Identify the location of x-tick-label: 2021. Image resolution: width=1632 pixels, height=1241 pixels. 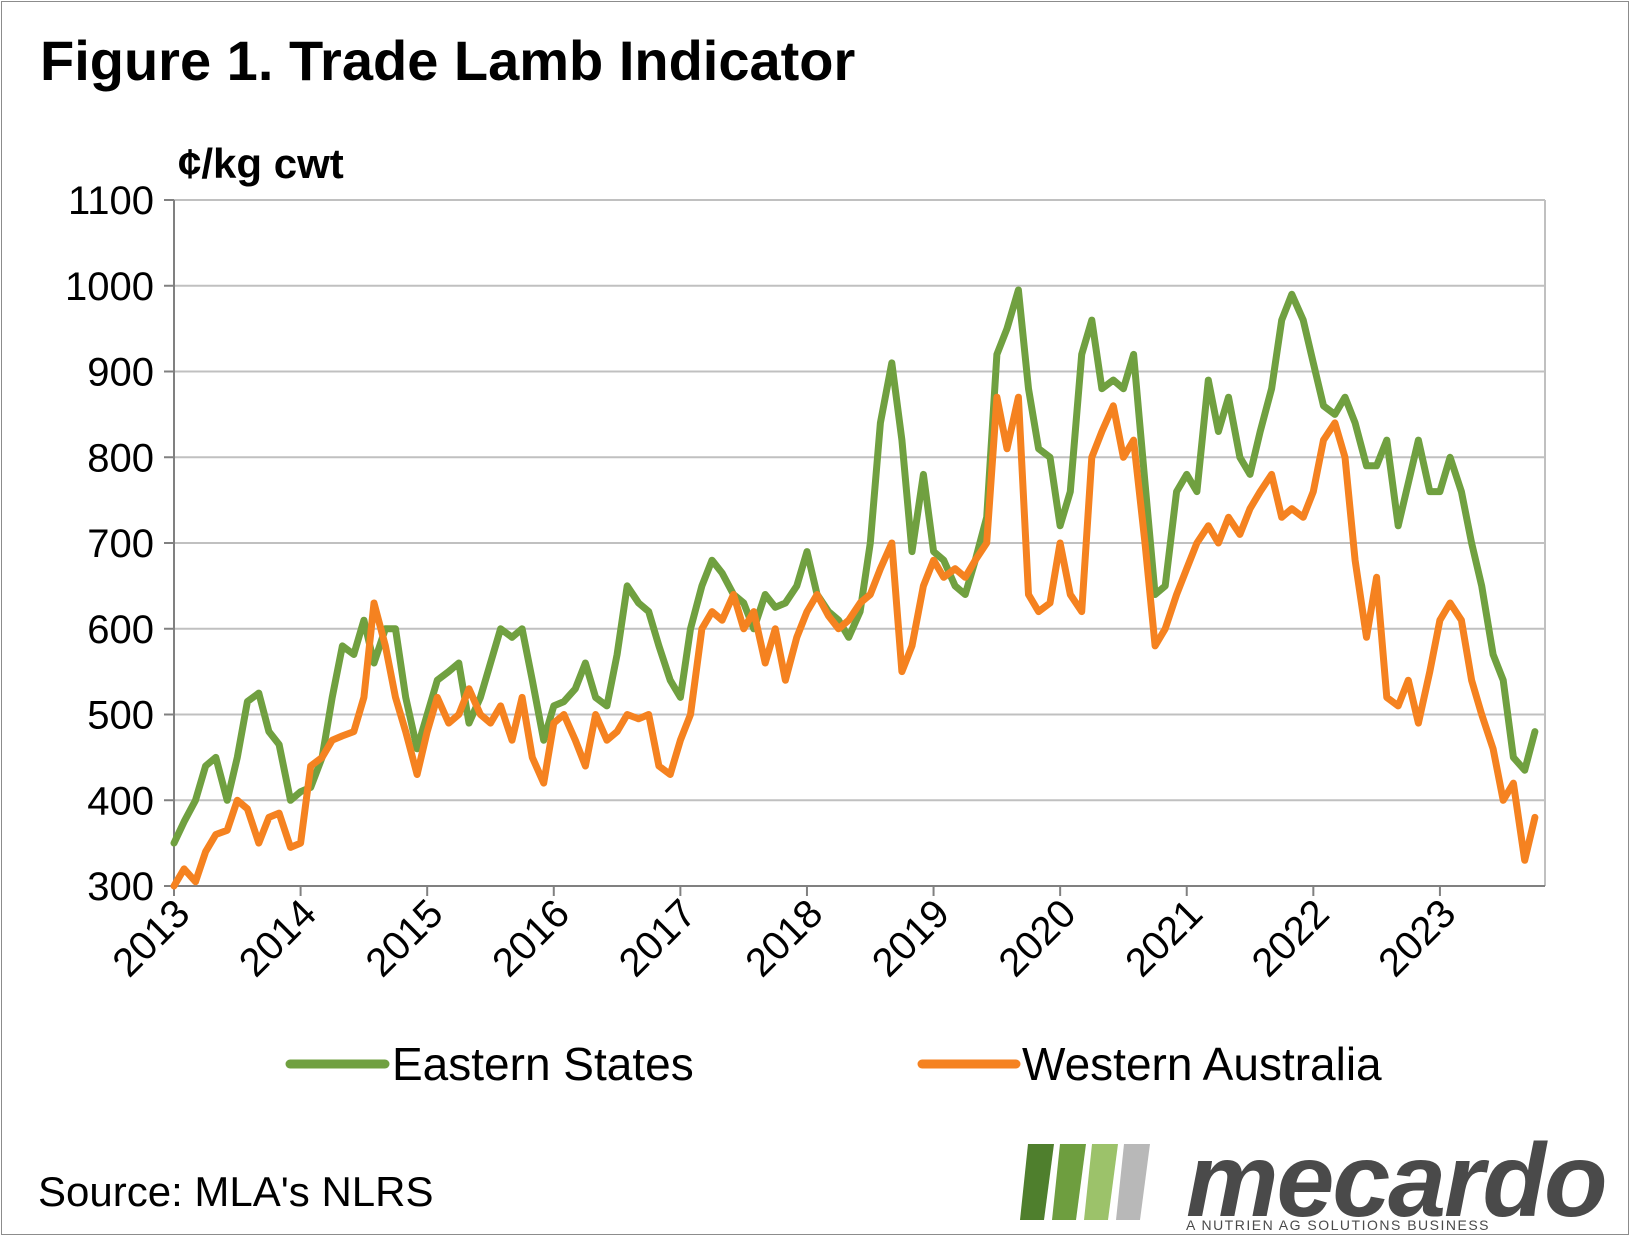
(1164, 938).